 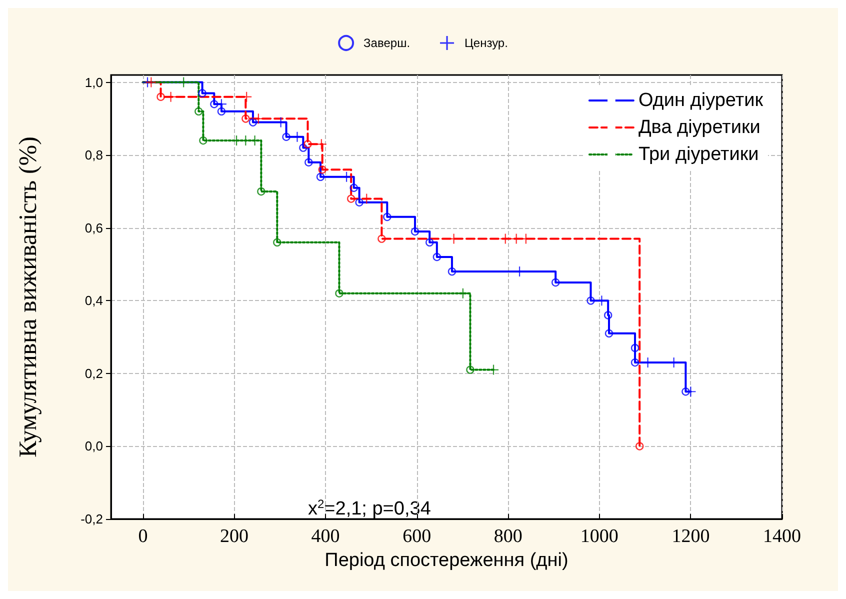 I want to click on x-tick-label: 1200, so click(x=691, y=536).